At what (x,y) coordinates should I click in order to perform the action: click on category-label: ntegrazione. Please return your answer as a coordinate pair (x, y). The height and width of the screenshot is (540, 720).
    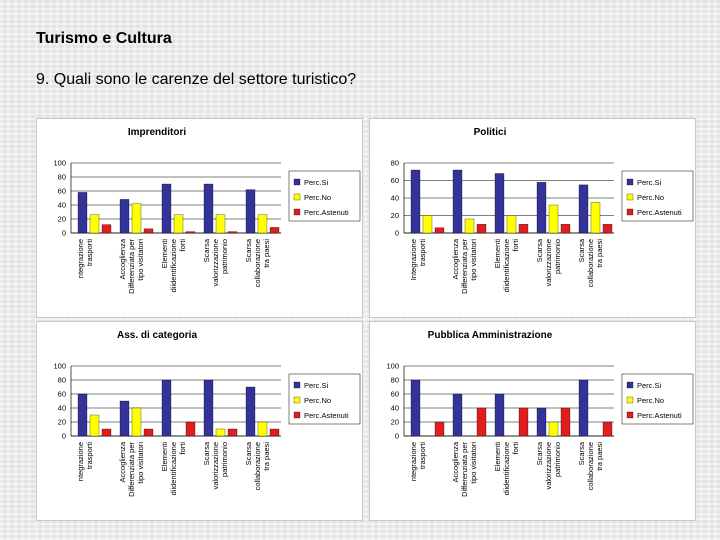
    Looking at the image, I should click on (80, 258).